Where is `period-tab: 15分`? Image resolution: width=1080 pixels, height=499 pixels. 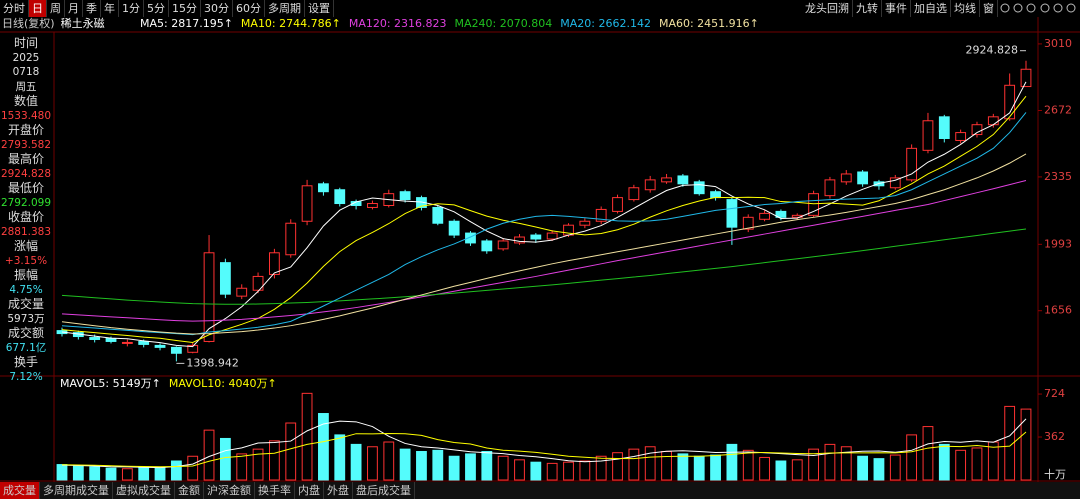
period-tab: 15分 is located at coordinates (185, 8).